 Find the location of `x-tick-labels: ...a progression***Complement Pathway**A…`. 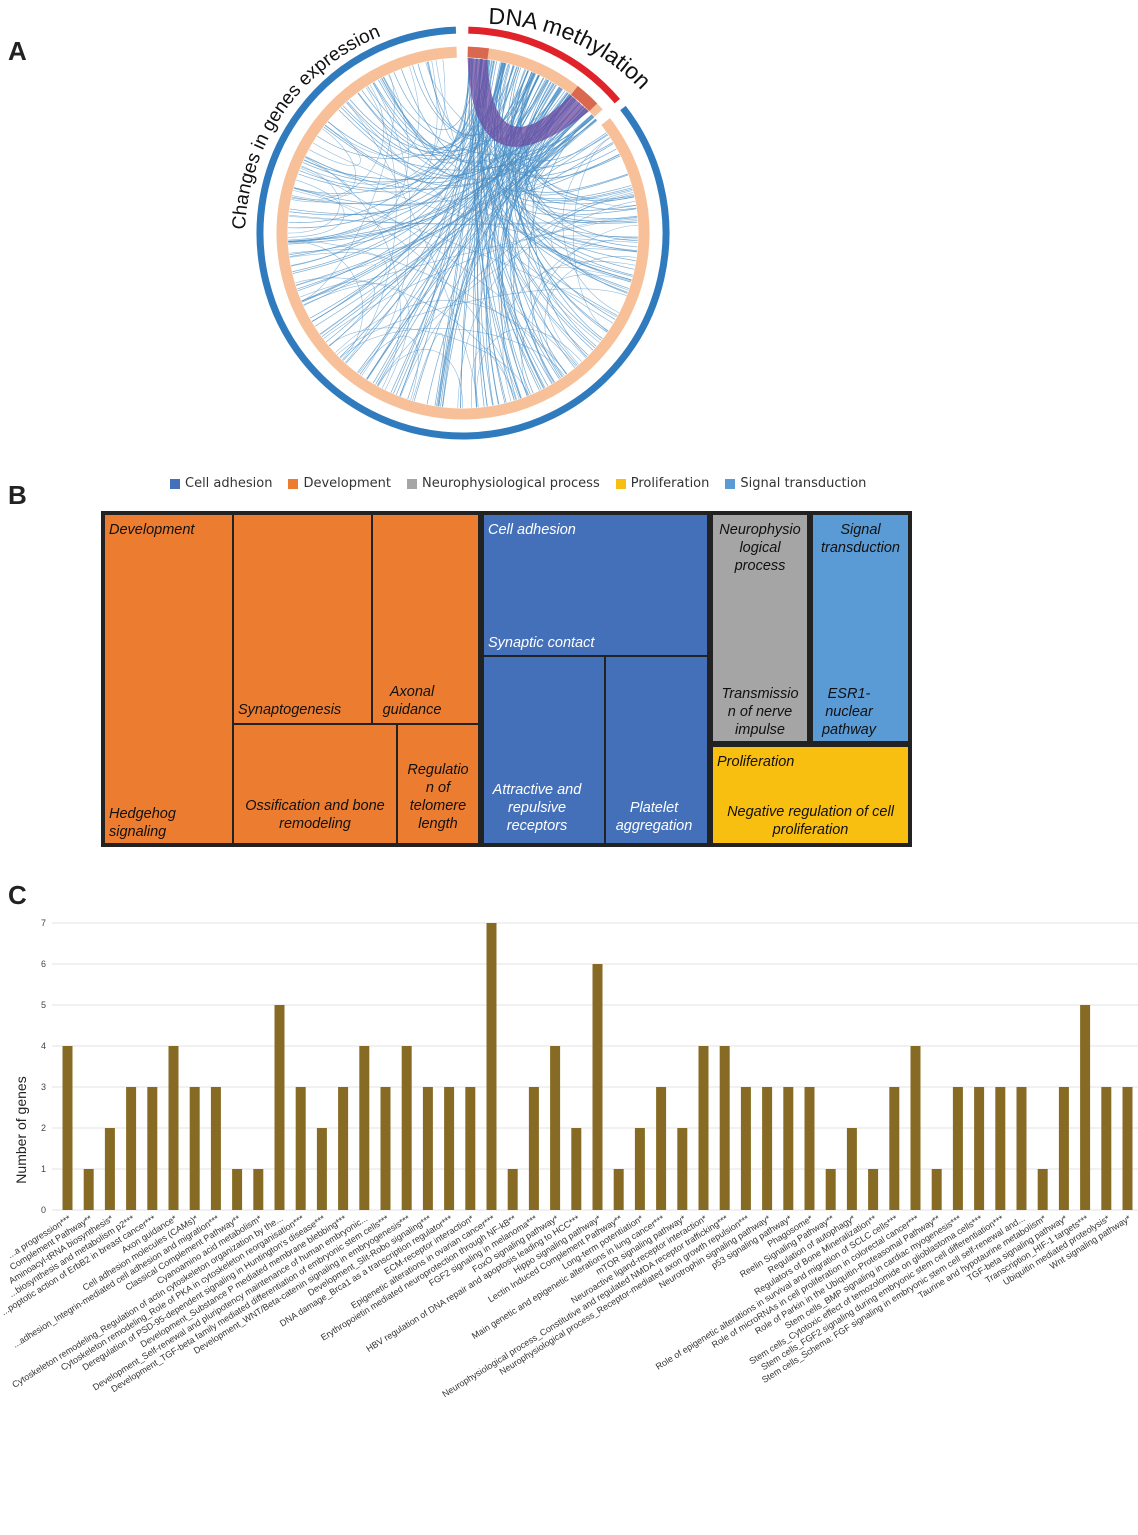

x-tick-labels: ...a progression***Complement Pathway**A… is located at coordinates (566, 1306).